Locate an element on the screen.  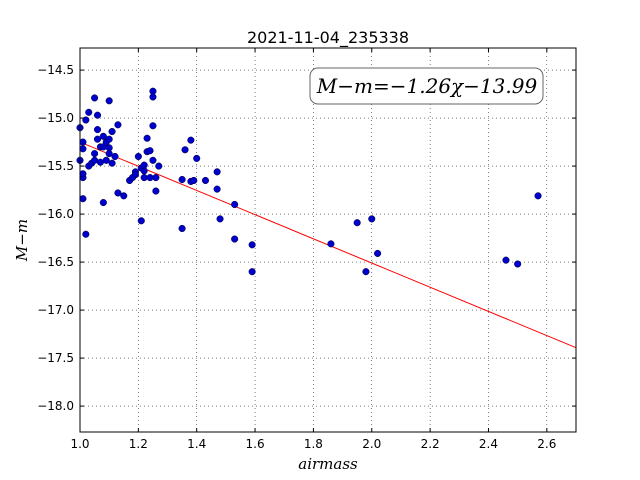
x-tick-label: 2.6 is located at coordinates (546, 444).